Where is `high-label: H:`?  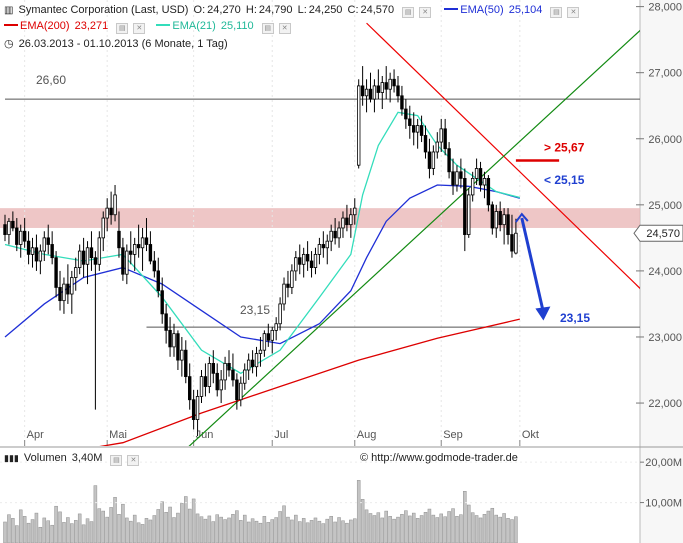 high-label: H: is located at coordinates (251, 10).